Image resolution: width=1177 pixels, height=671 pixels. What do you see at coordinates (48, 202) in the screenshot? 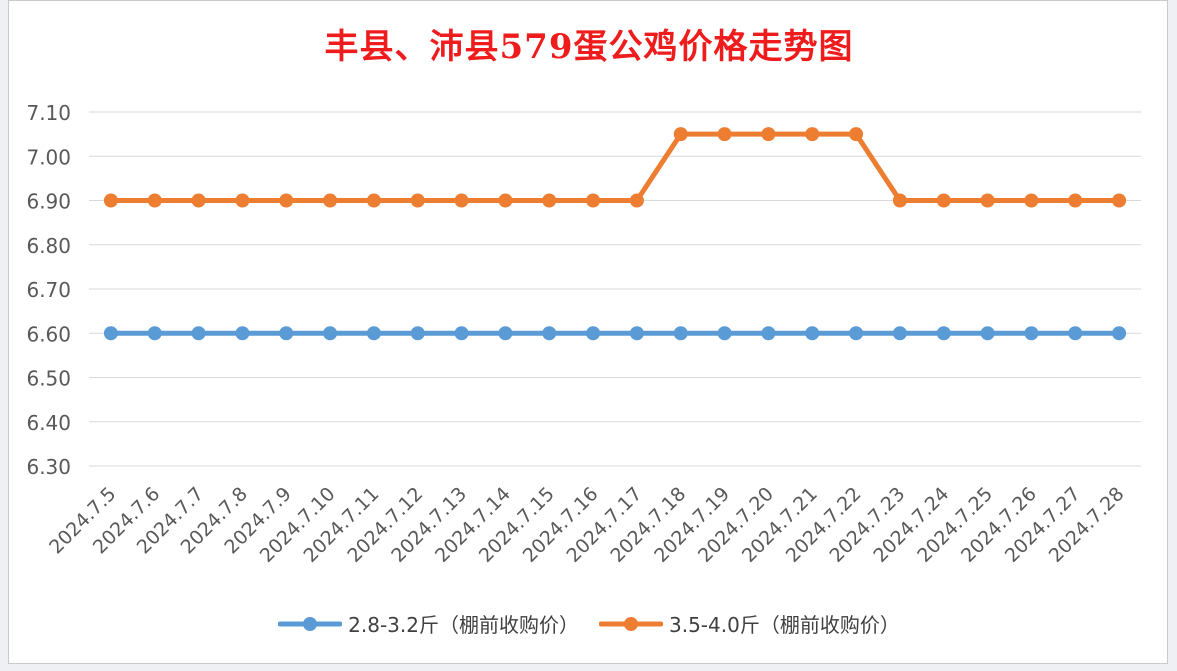
I see `y-tick-label: 6.90` at bounding box center [48, 202].